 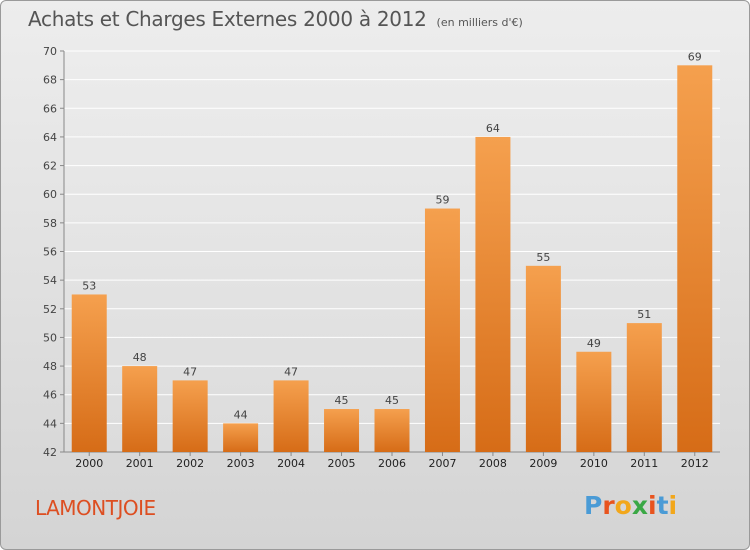 What do you see at coordinates (695, 56) in the screenshot?
I see `data-label: 69` at bounding box center [695, 56].